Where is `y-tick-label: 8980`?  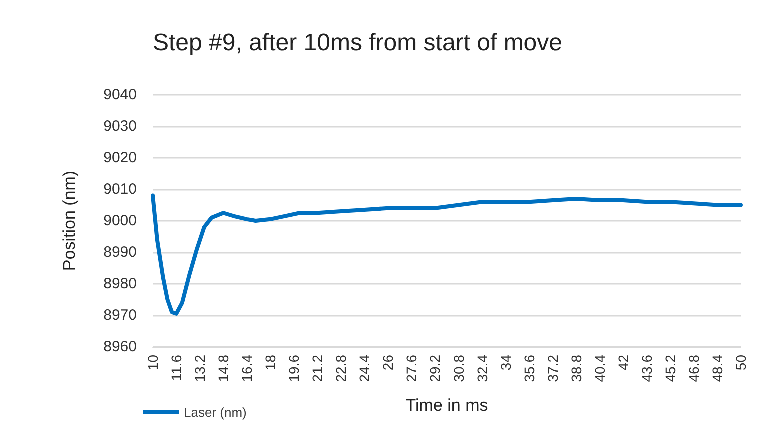 y-tick-label: 8980 is located at coordinates (120, 284).